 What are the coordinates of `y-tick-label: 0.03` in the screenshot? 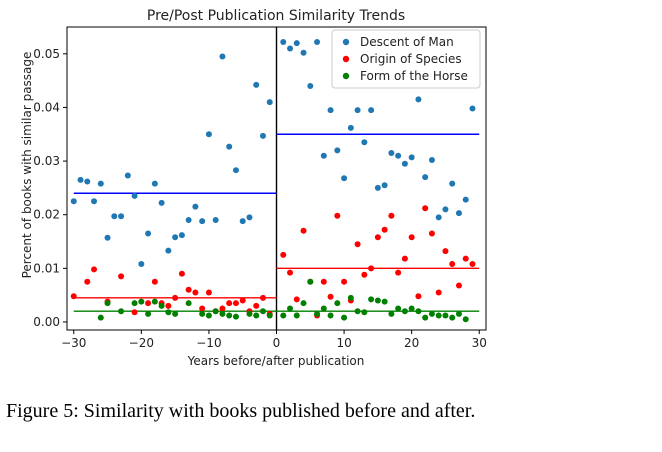 It's located at (46, 161).